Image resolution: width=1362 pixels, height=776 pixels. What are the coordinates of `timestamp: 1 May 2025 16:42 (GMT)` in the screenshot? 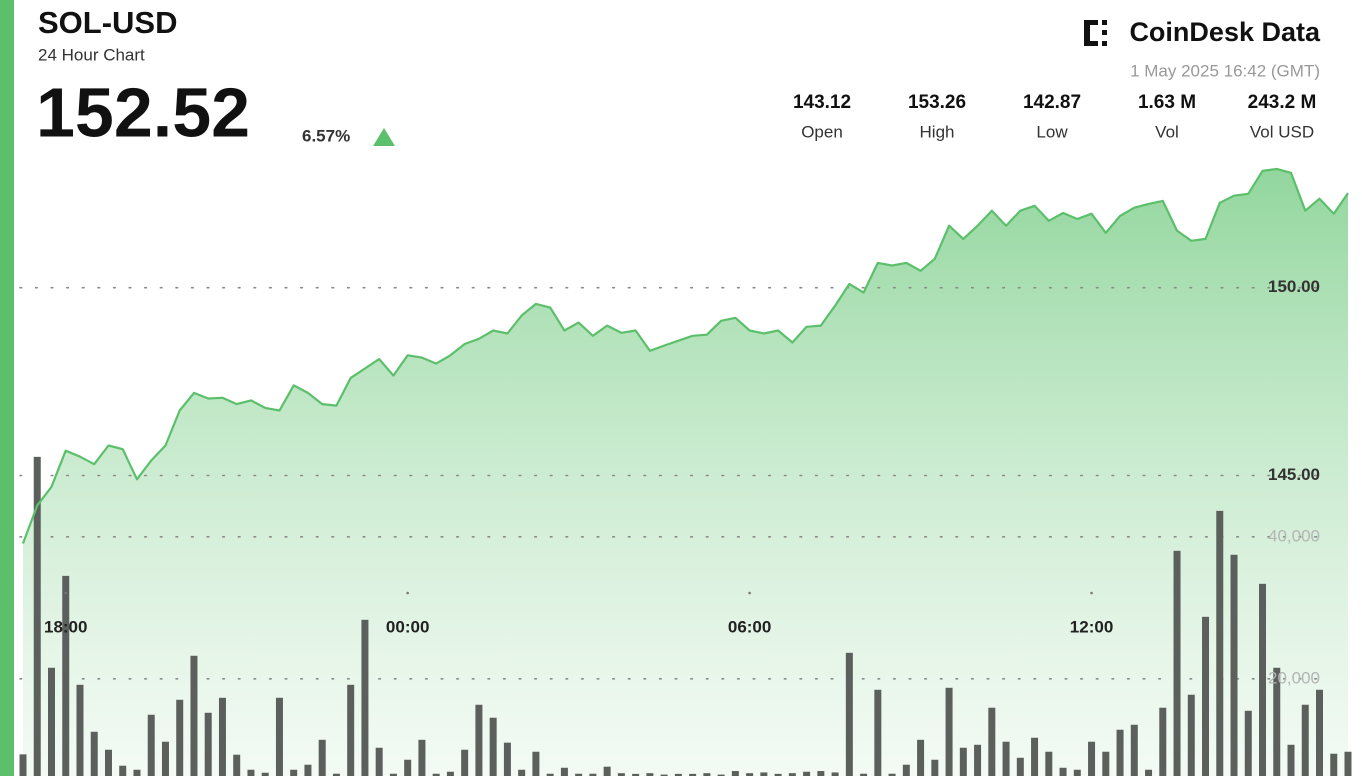 It's located at (1225, 70).